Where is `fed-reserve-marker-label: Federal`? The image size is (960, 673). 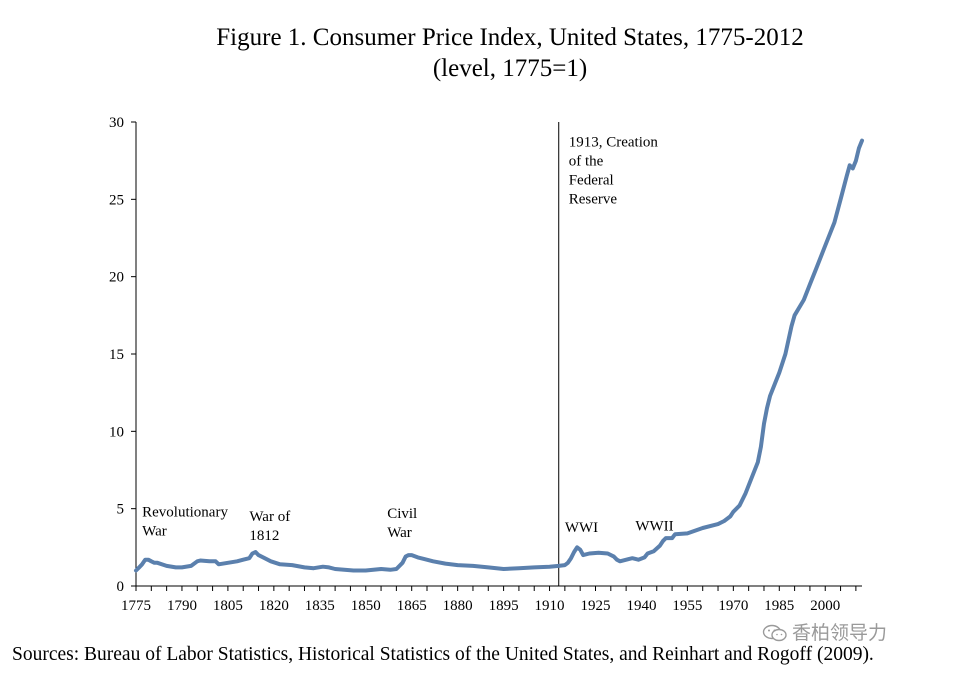
fed-reserve-marker-label: Federal is located at coordinates (591, 181).